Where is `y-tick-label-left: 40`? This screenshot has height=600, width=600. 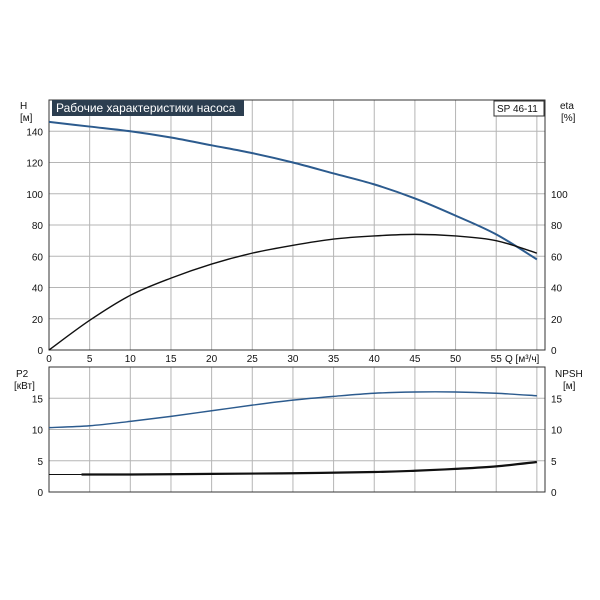 y-tick-label-left: 40 is located at coordinates (38, 289).